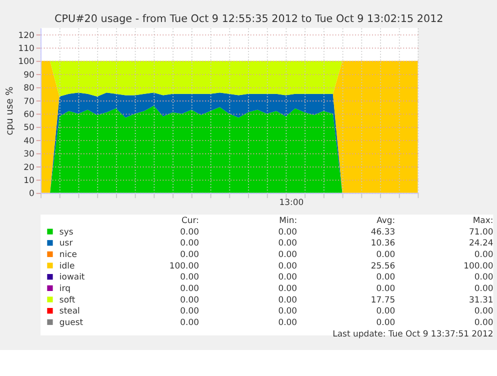 The image size is (497, 376). What do you see at coordinates (249, 19) in the screenshot?
I see `chart-title: CPU#20 usage - from Tue Oct 9 12:55:35 2012 to Tue Oct 9 13:02:15 2012` at bounding box center [249, 19].